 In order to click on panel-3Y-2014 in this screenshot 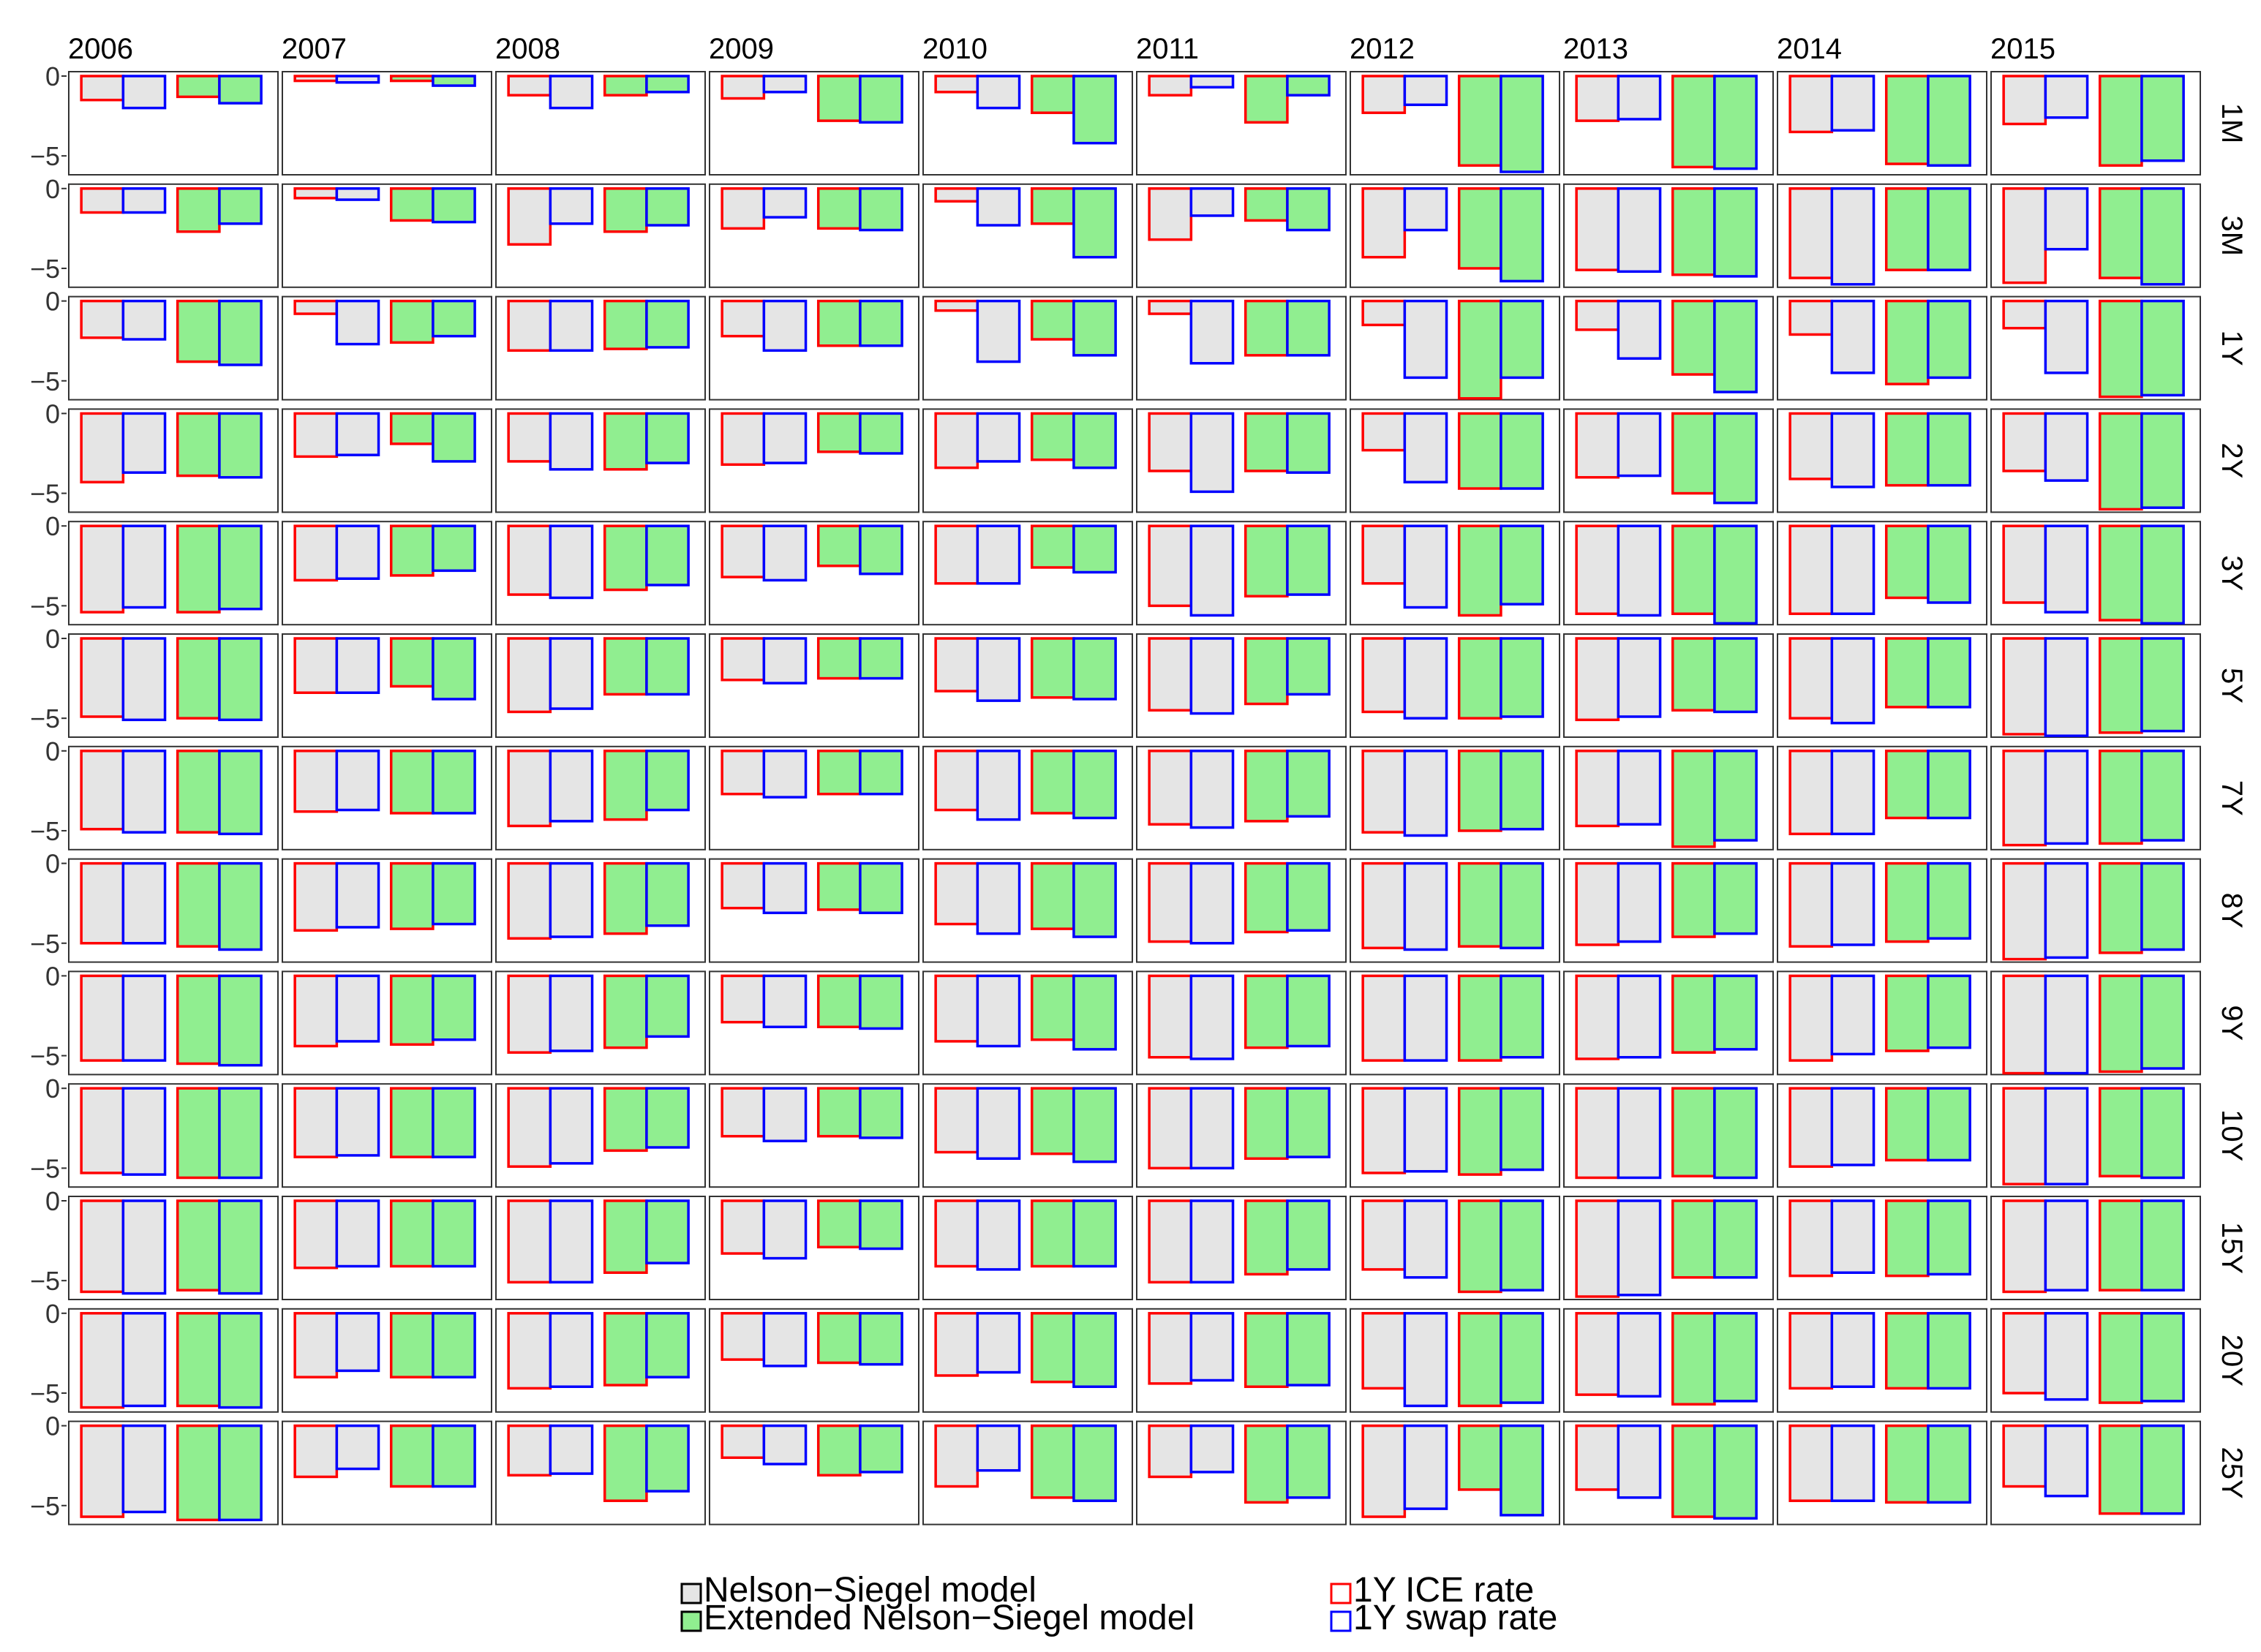, I will do `click(1882, 573)`.